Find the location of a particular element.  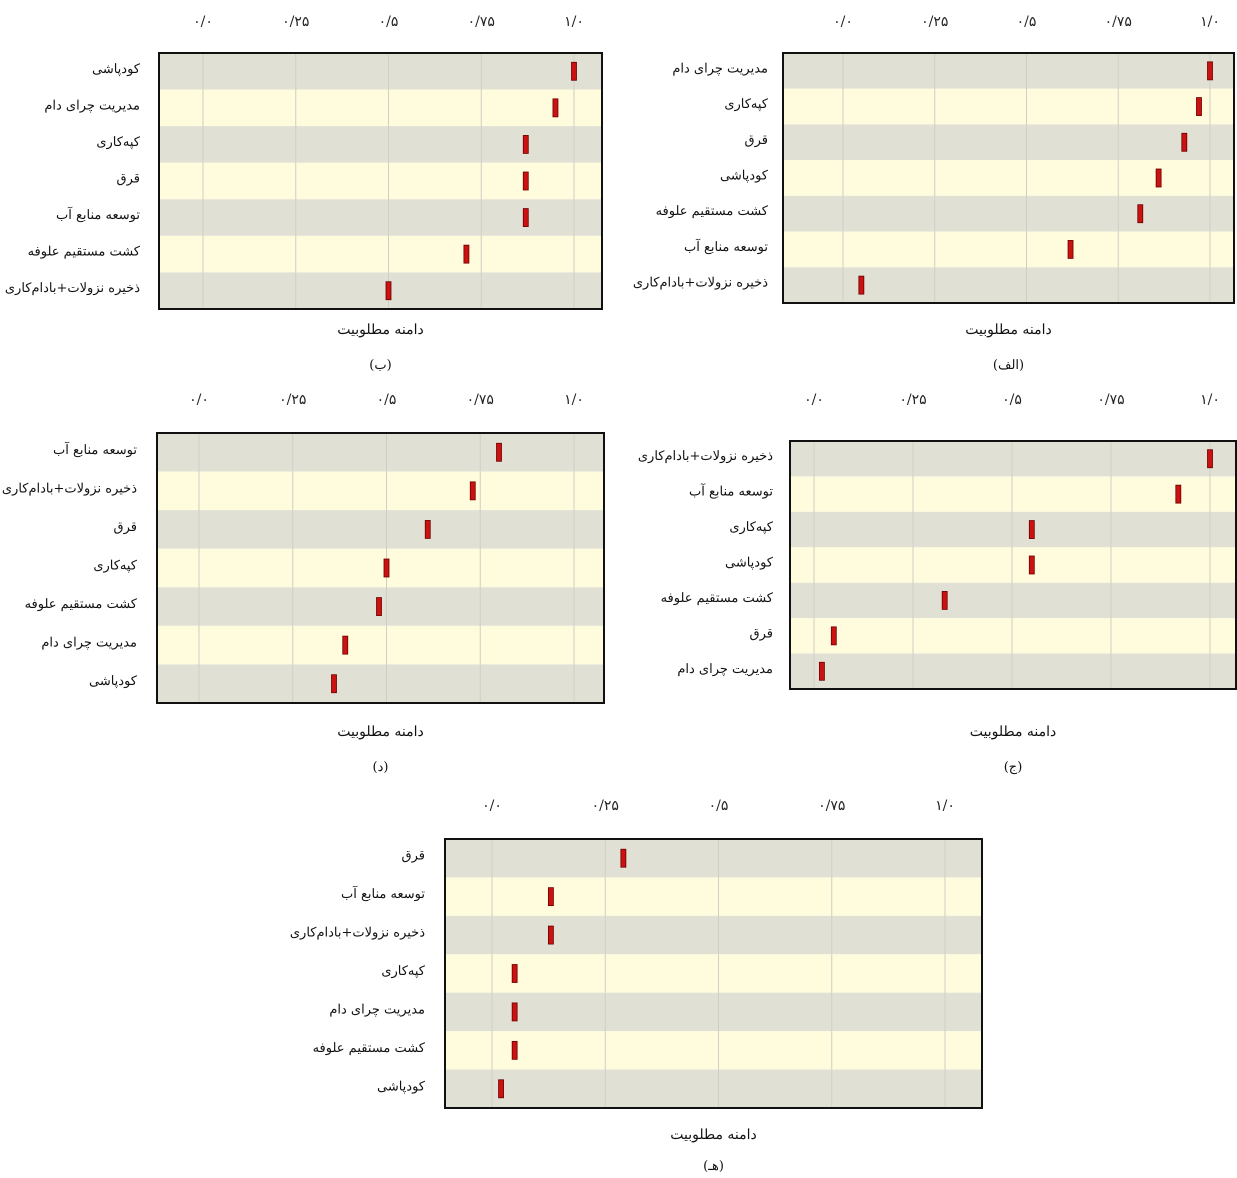

panel-caption: (الف) is located at coordinates (1008, 365).